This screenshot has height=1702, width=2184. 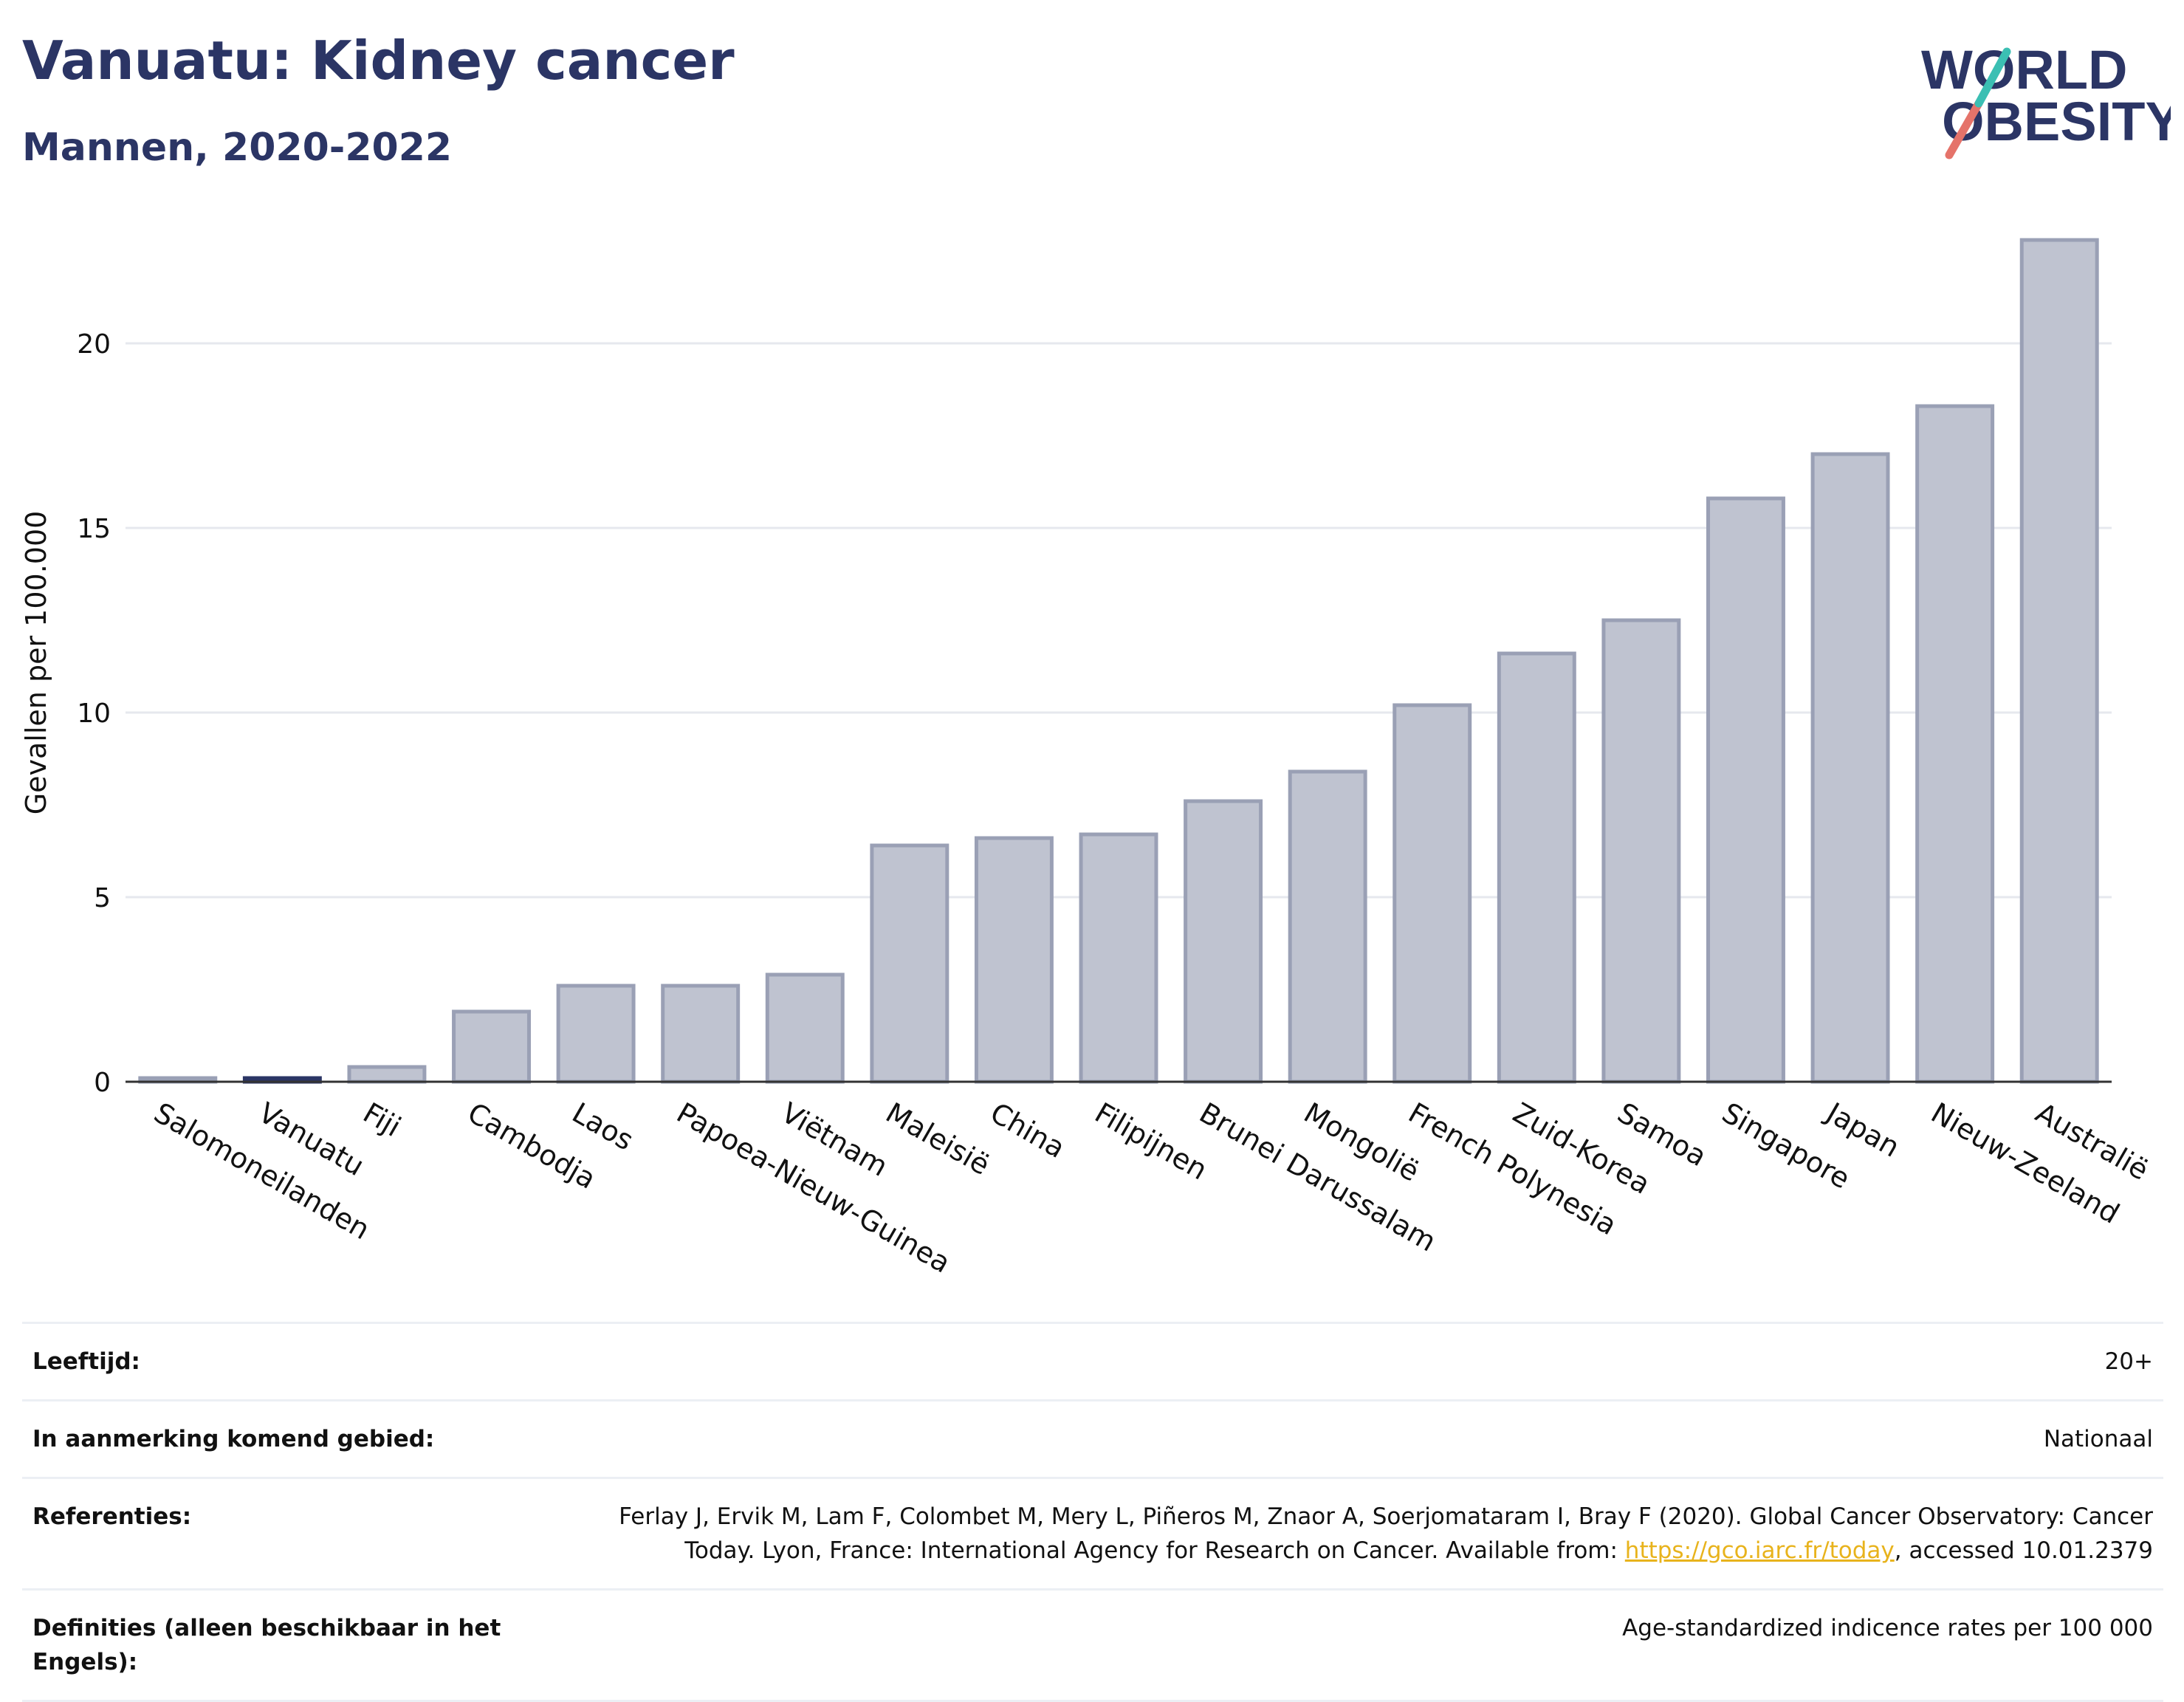 I want to click on world-obesity-logo: WORLD OBESITY, so click(x=2046, y=99).